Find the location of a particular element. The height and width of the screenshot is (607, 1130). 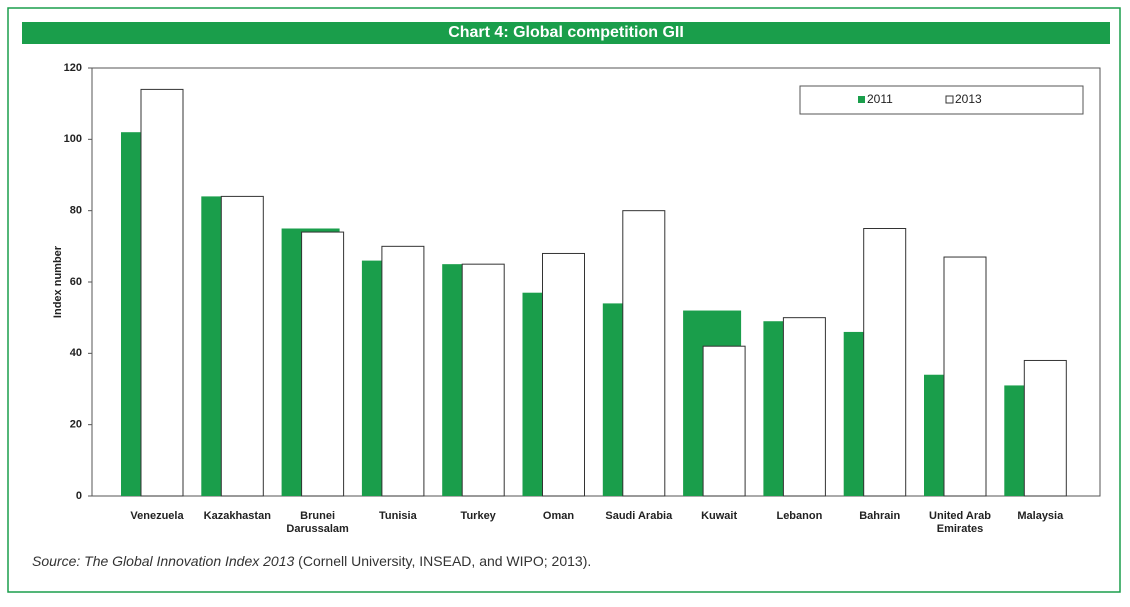

x-tick-label: Saudi Arabia is located at coordinates (639, 516).